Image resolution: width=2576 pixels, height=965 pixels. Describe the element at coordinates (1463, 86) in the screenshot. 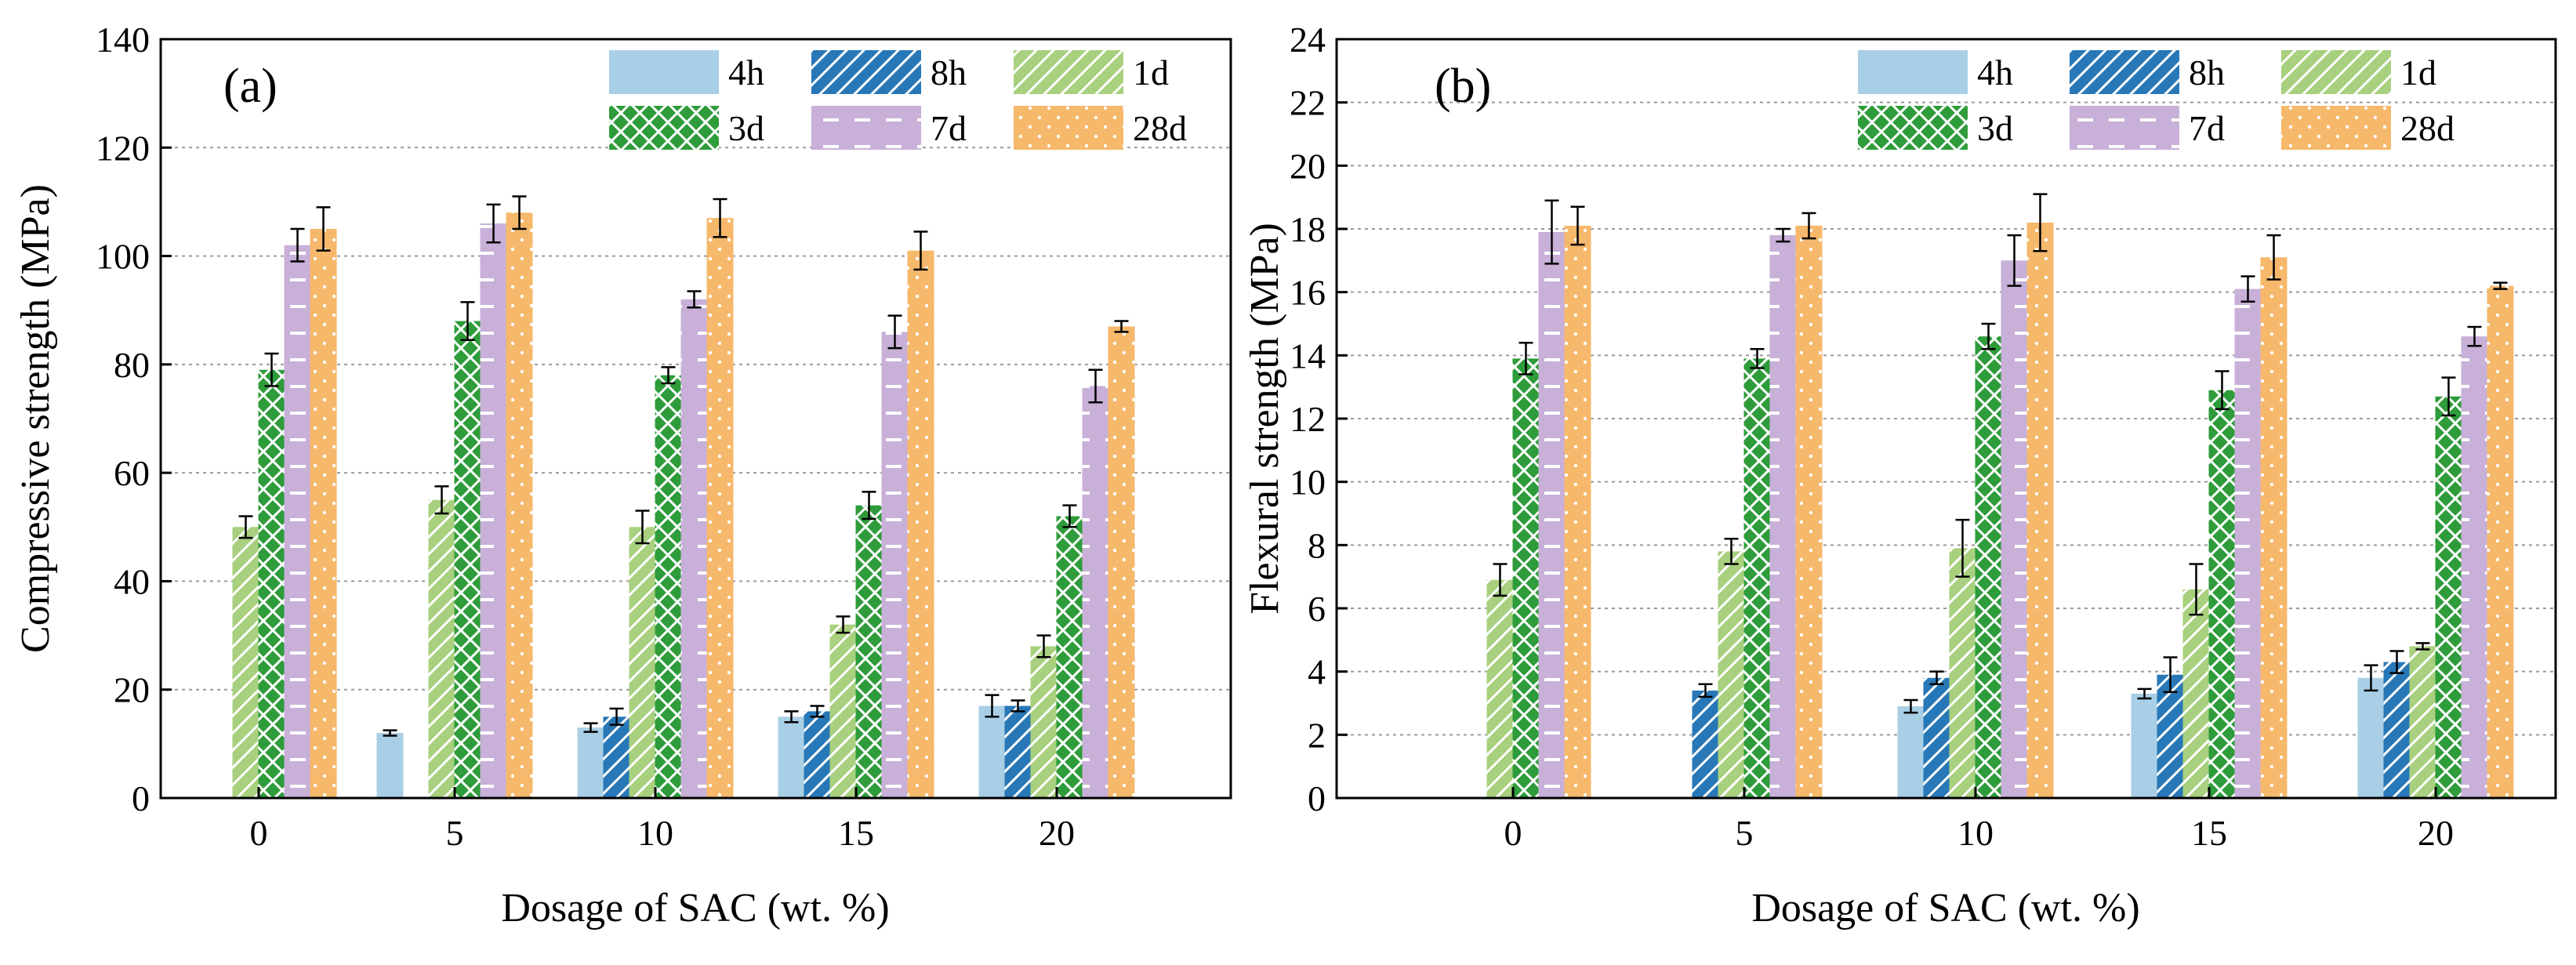

I see `panel-b-label: (b)` at that location.